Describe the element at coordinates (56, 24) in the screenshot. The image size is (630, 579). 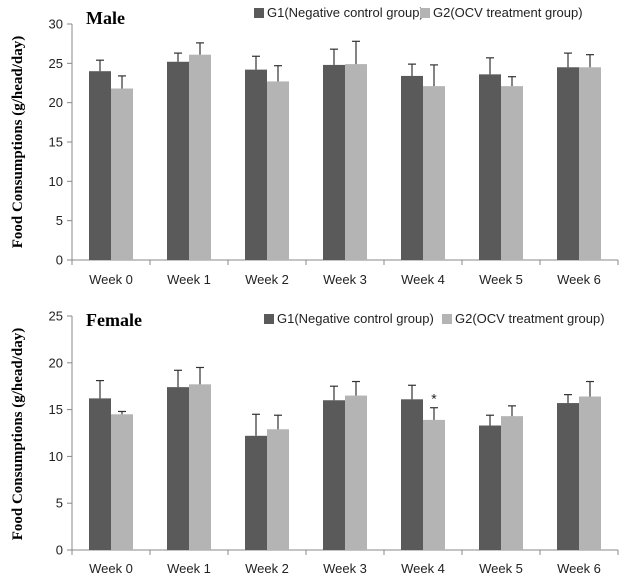
I see `y-tick-label: 30` at that location.